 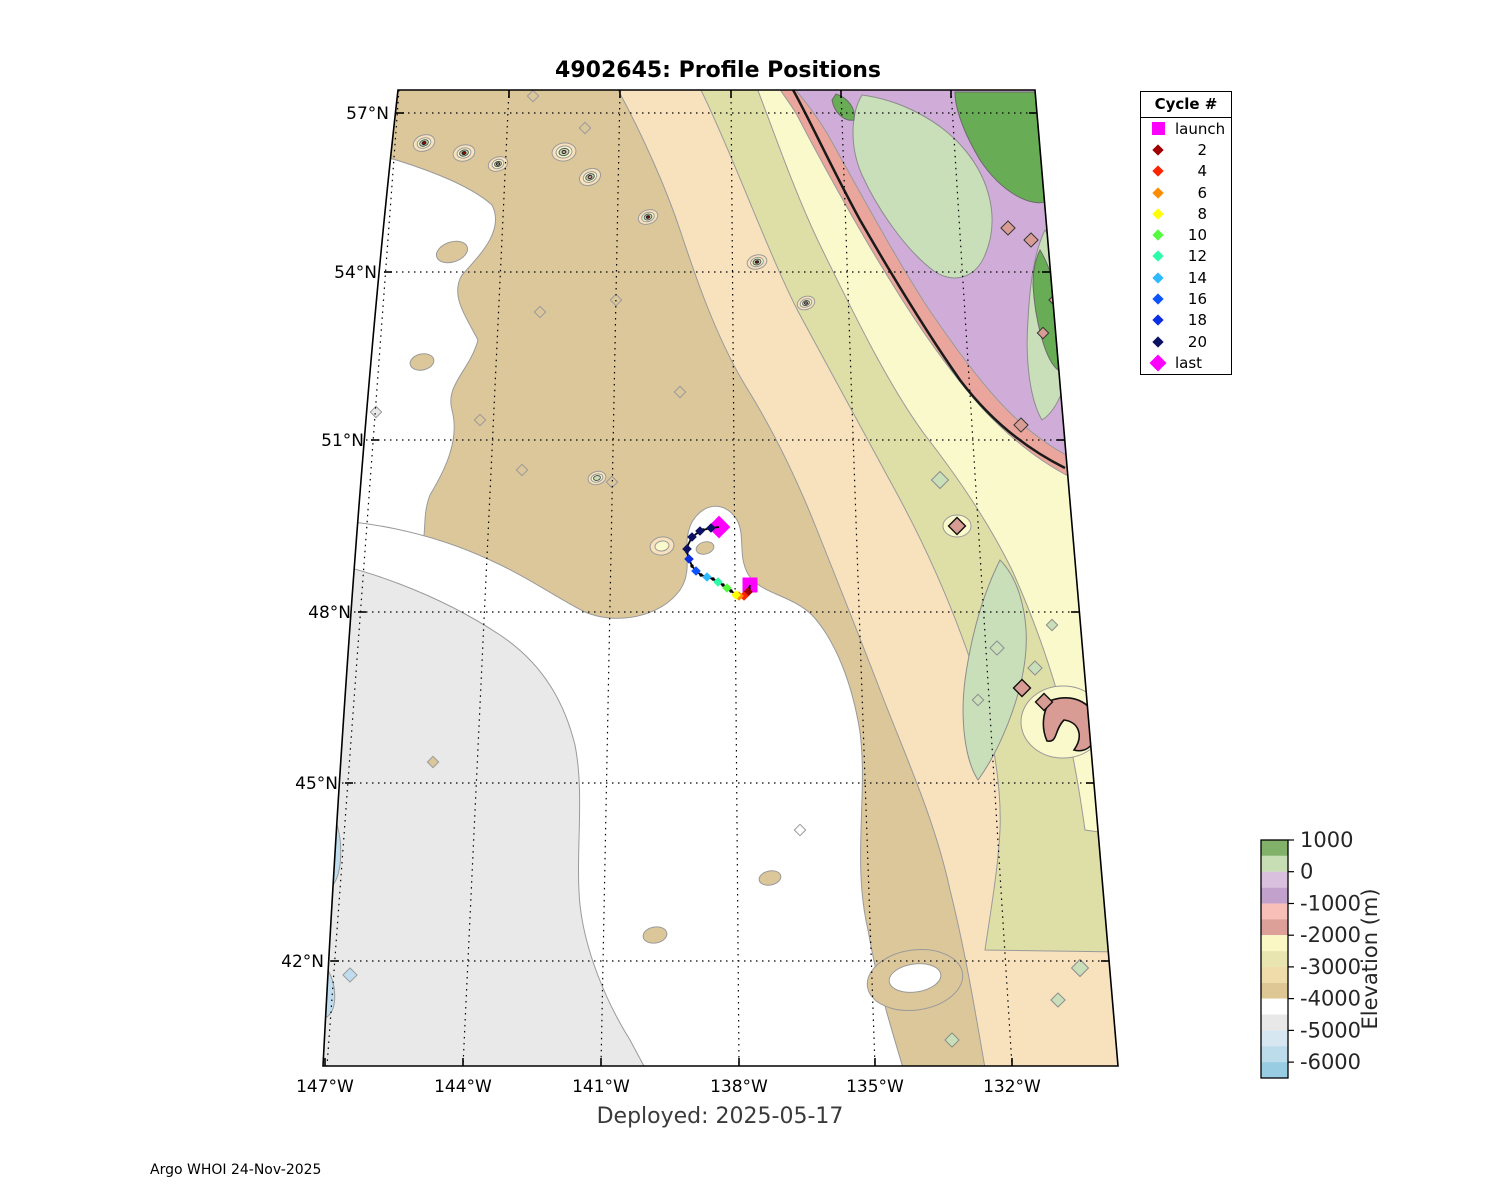 I want to click on svg-text: -2000, so click(x=1330, y=935).